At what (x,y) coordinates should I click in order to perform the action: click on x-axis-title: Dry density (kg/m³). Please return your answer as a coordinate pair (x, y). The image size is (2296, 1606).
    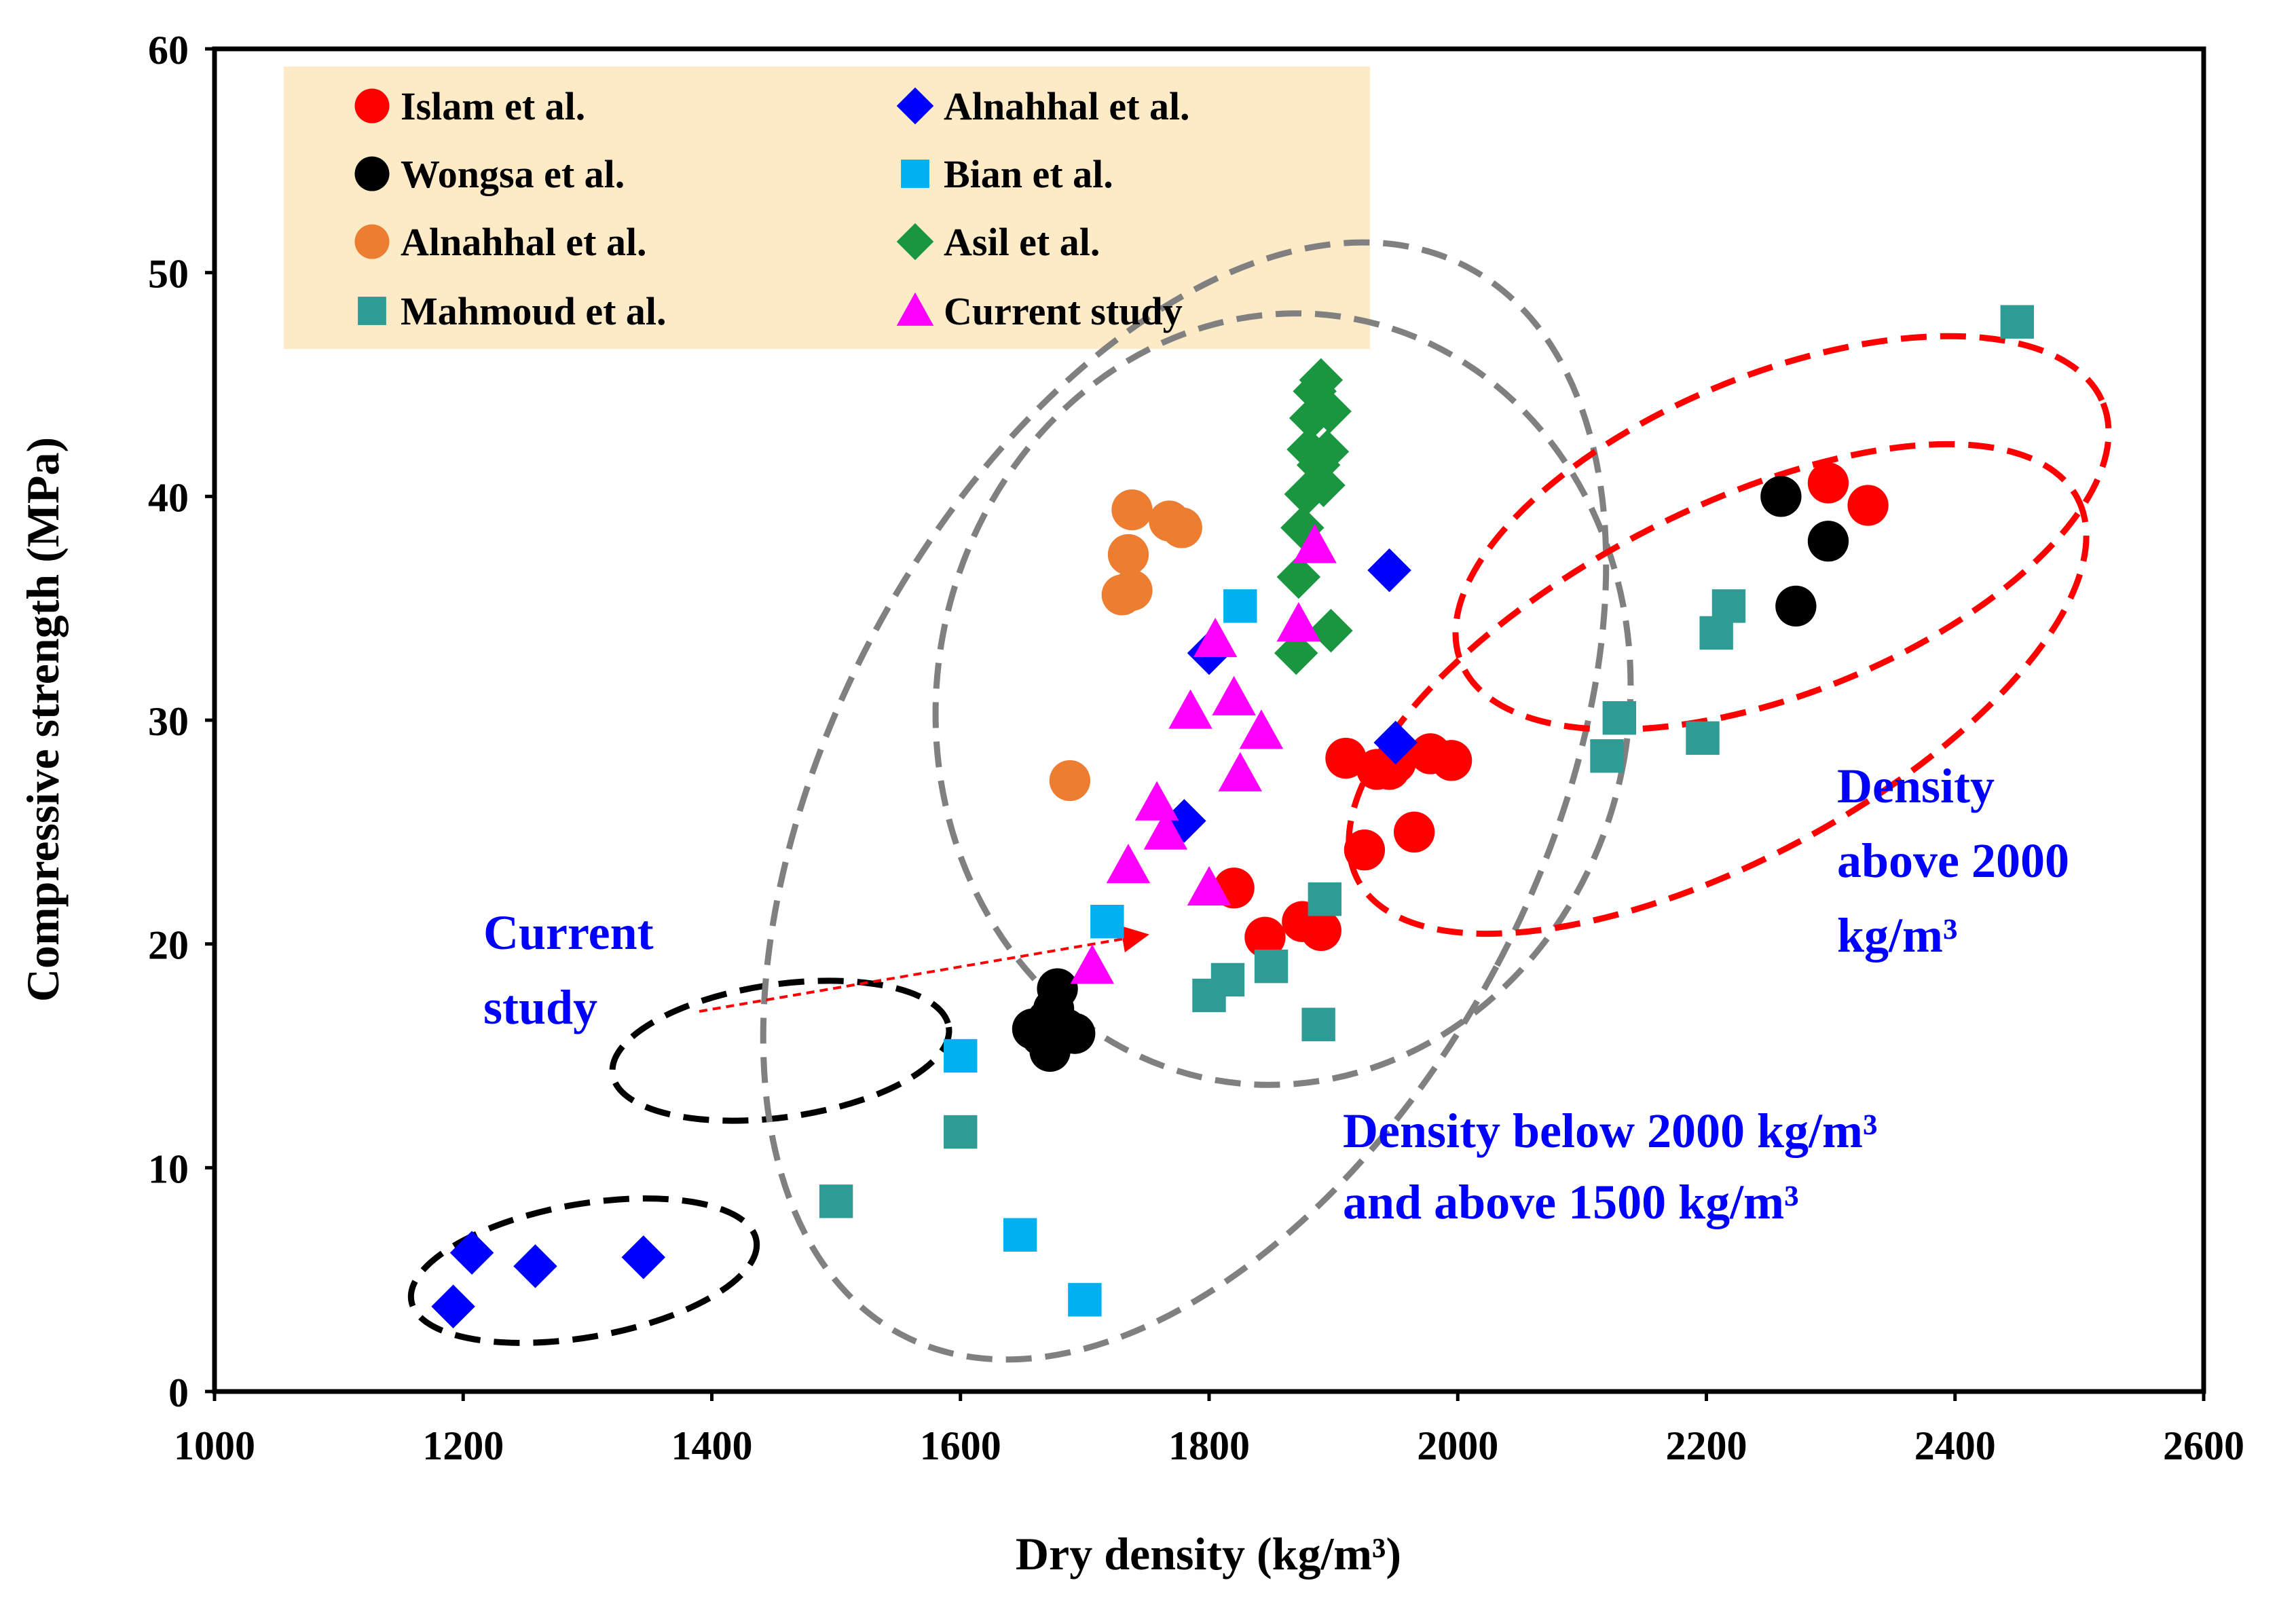
    Looking at the image, I should click on (1208, 1554).